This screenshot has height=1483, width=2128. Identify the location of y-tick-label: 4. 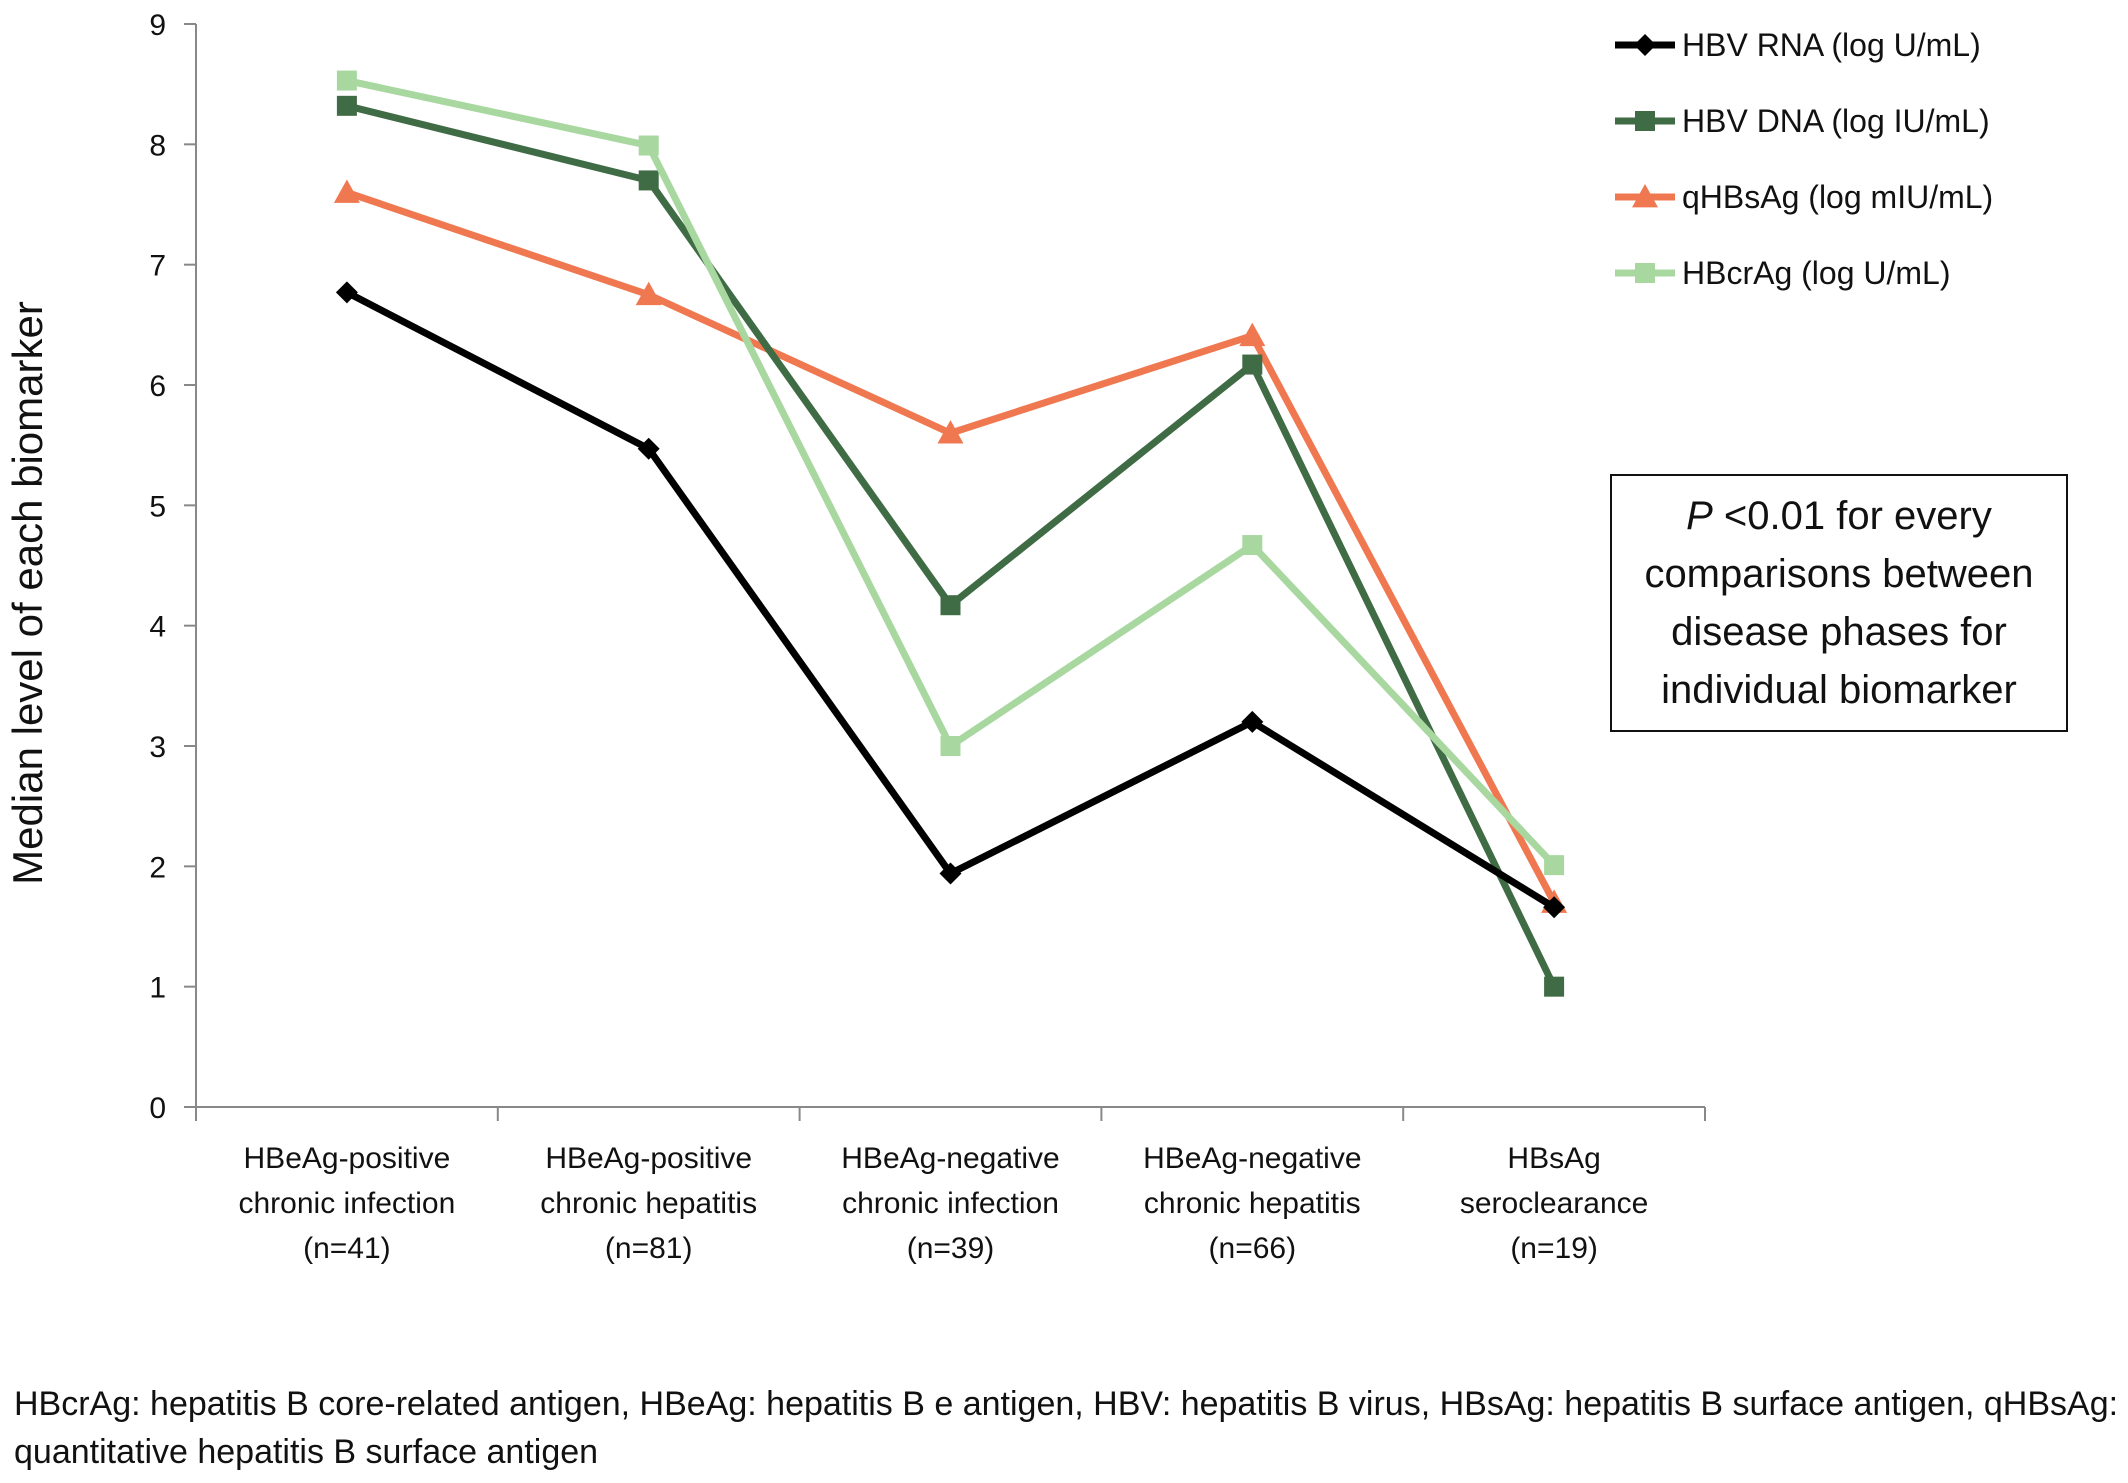
(157, 627).